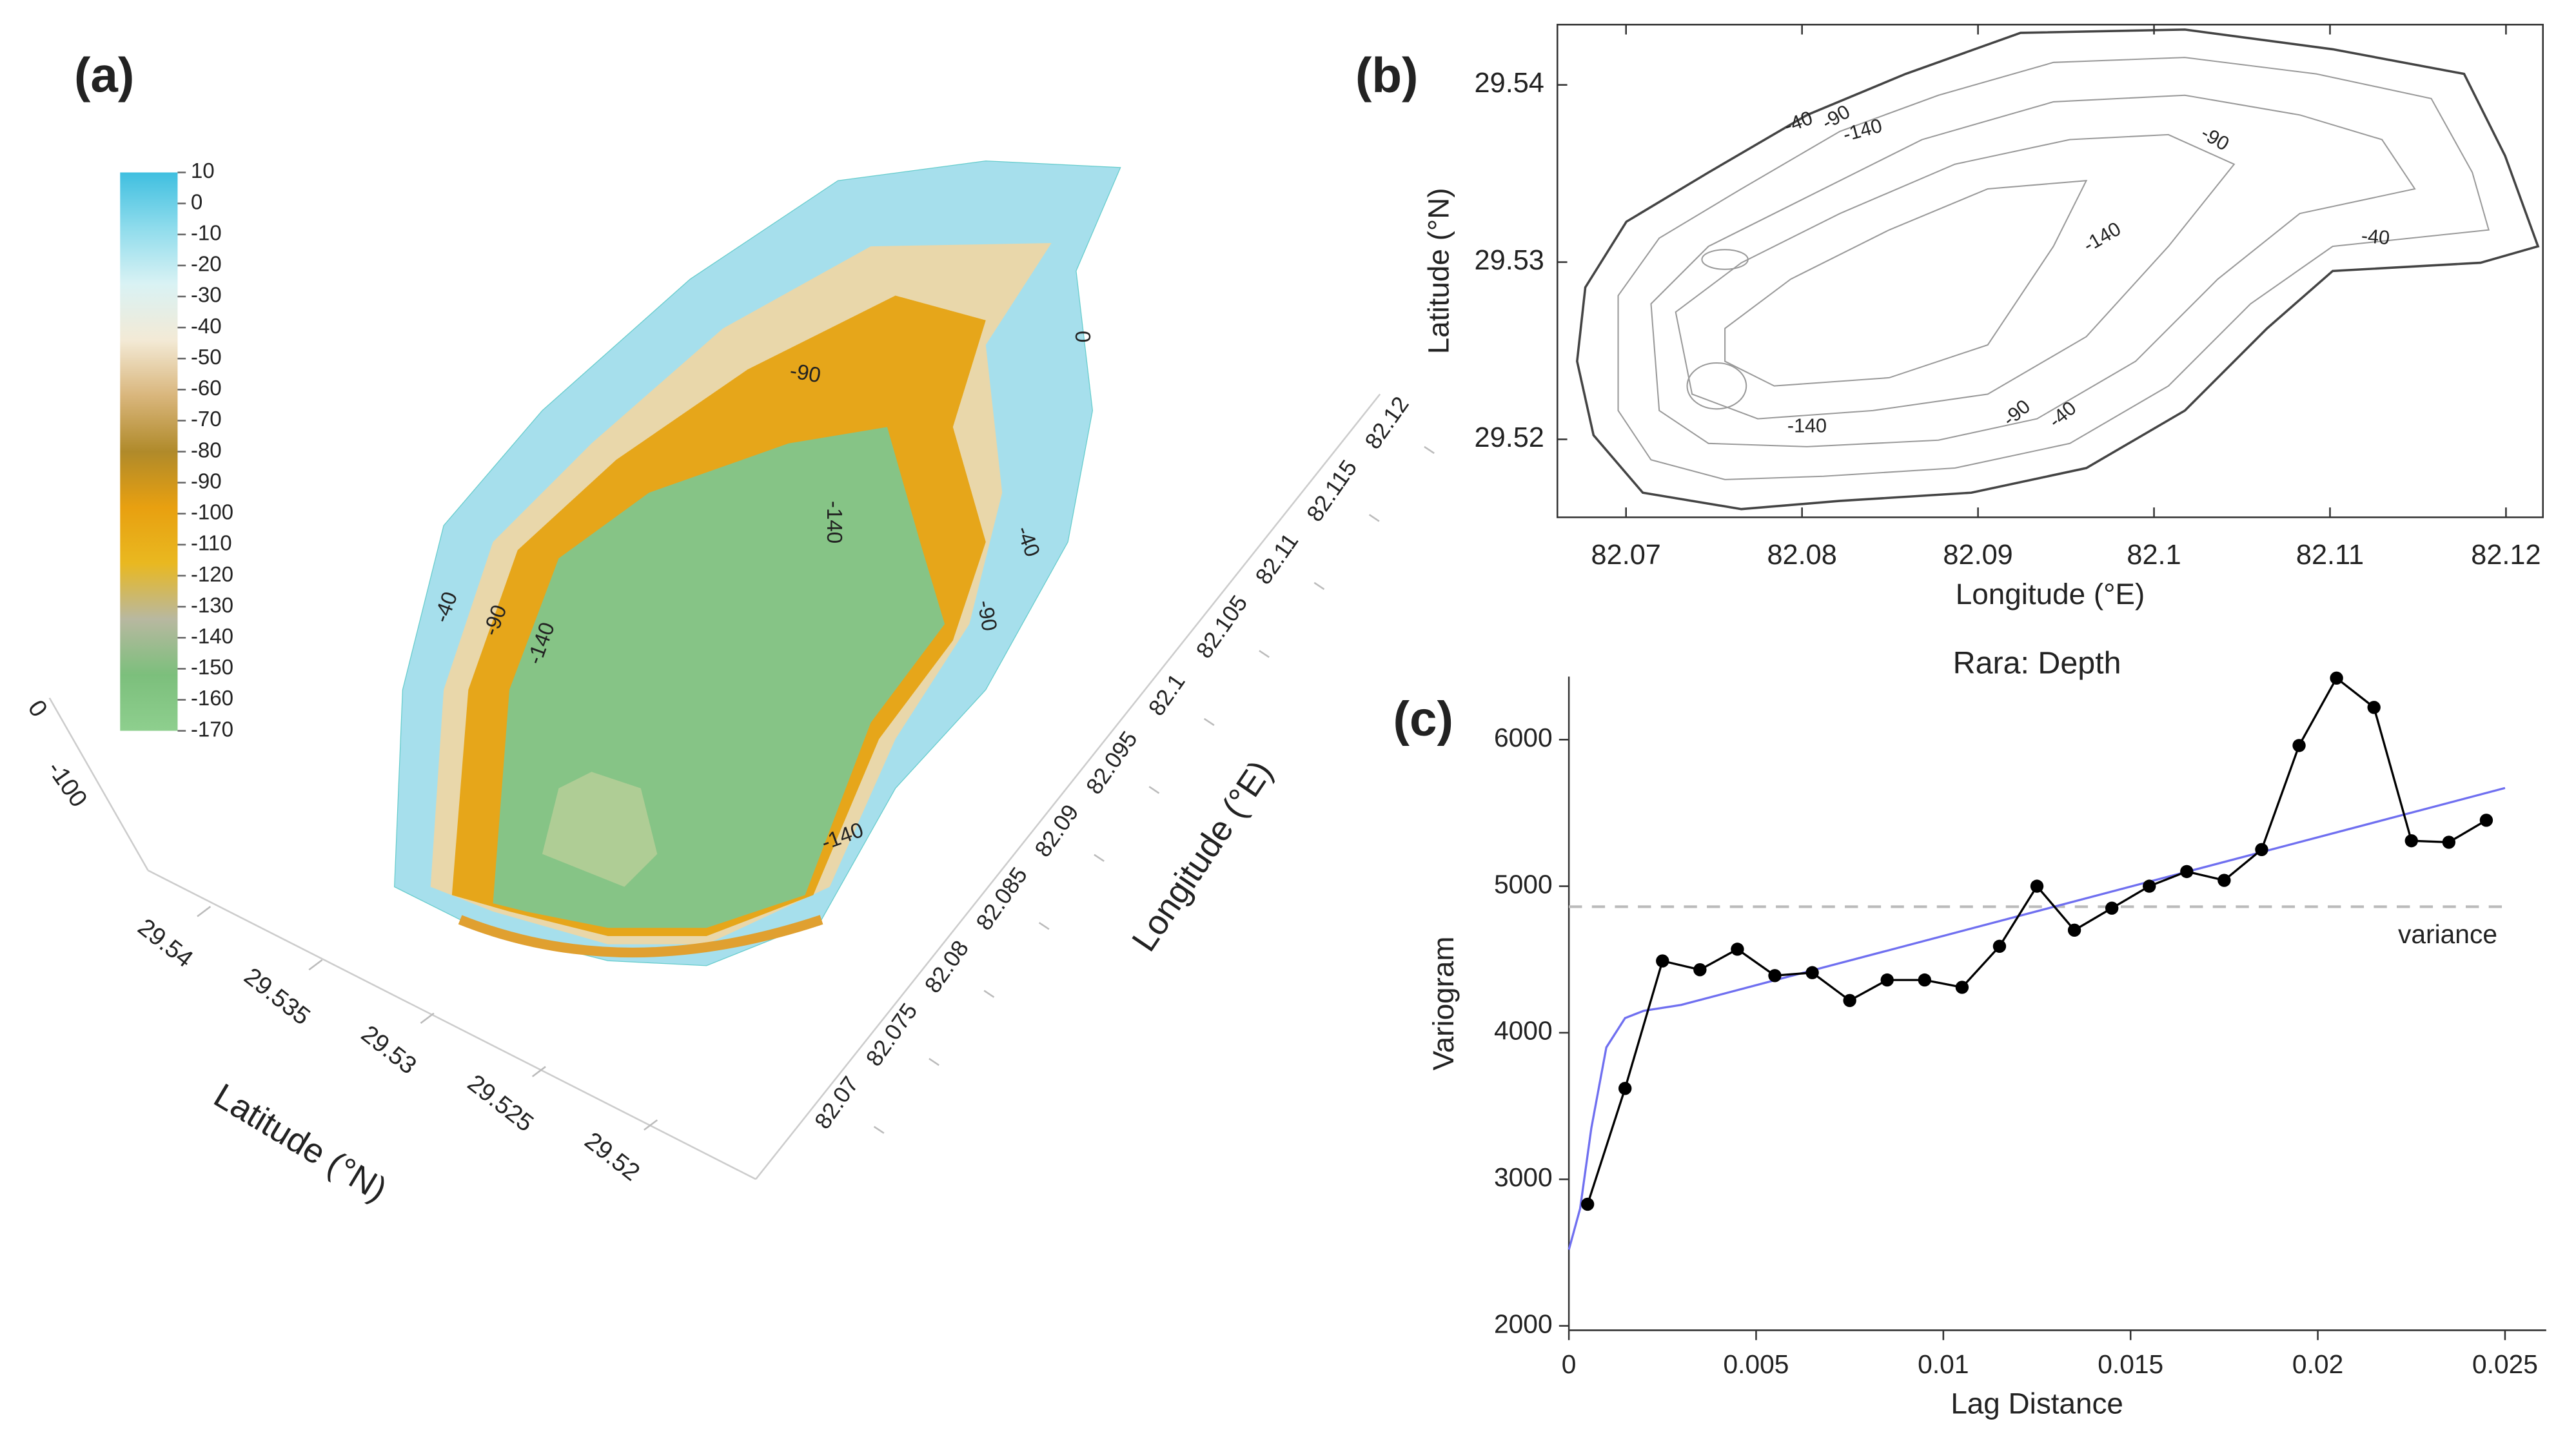 This screenshot has height=1437, width=2576. What do you see at coordinates (277, 997) in the screenshot?
I see `y-tick-label: 29.535` at bounding box center [277, 997].